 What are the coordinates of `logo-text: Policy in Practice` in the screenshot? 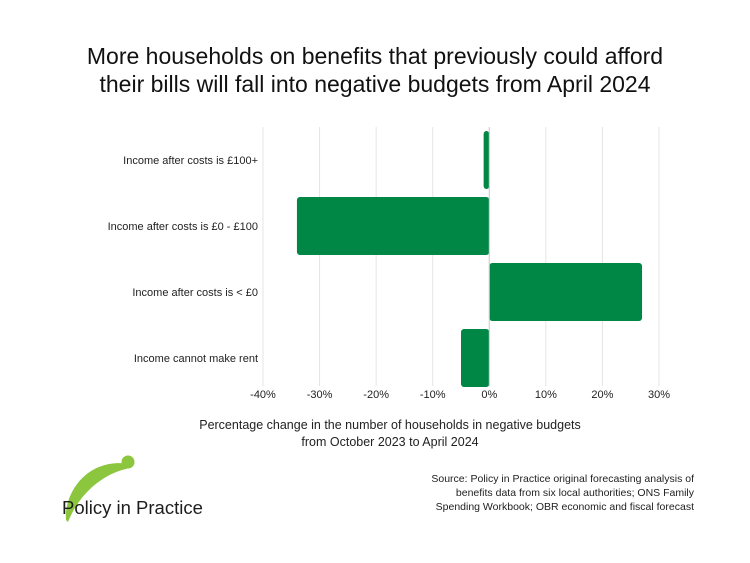 It's located at (132, 507).